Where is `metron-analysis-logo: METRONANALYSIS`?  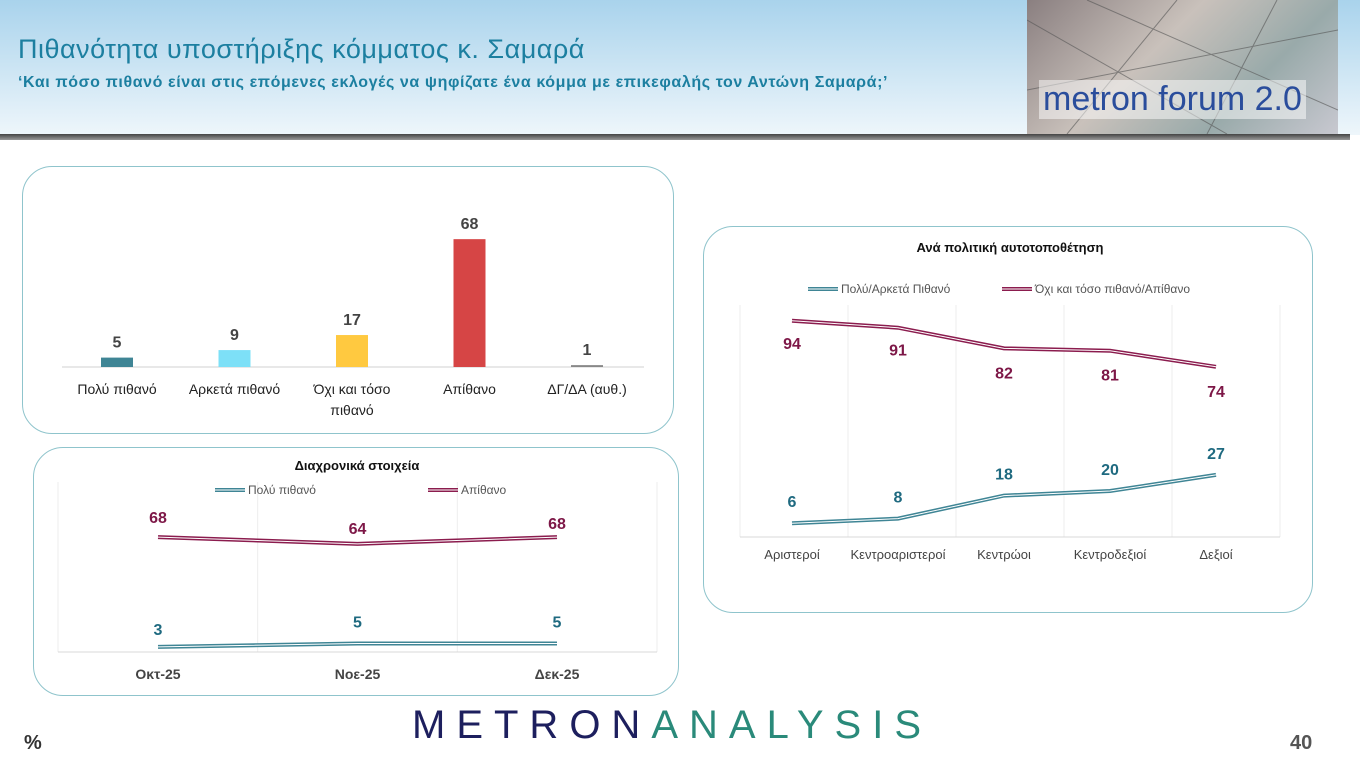 metron-analysis-logo: METRONANALYSIS is located at coordinates (672, 725).